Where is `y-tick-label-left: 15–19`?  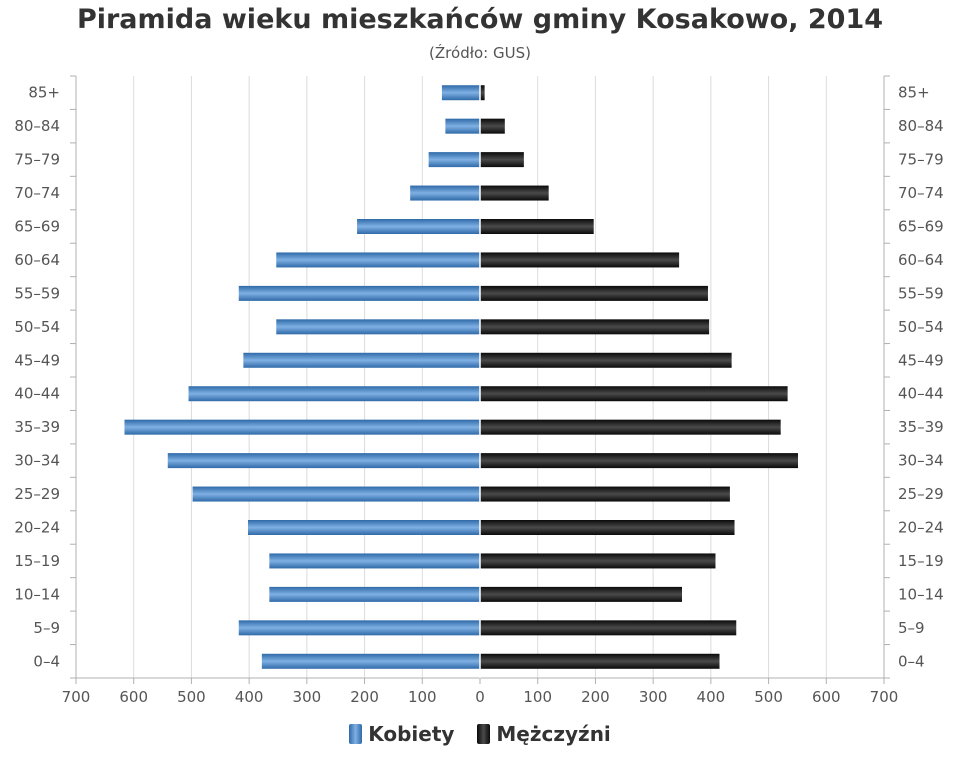 y-tick-label-left: 15–19 is located at coordinates (37, 561).